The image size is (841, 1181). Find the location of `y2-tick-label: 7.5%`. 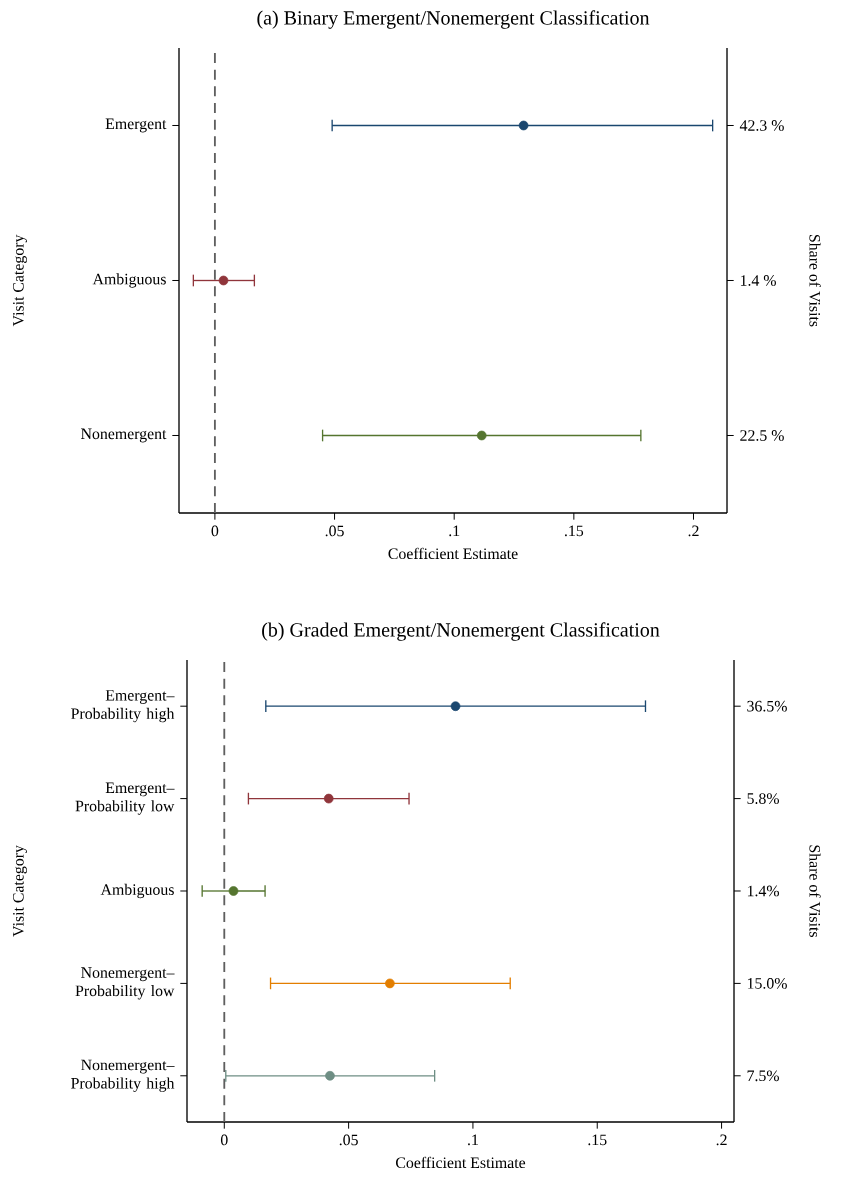

y2-tick-label: 7.5% is located at coordinates (763, 1076).